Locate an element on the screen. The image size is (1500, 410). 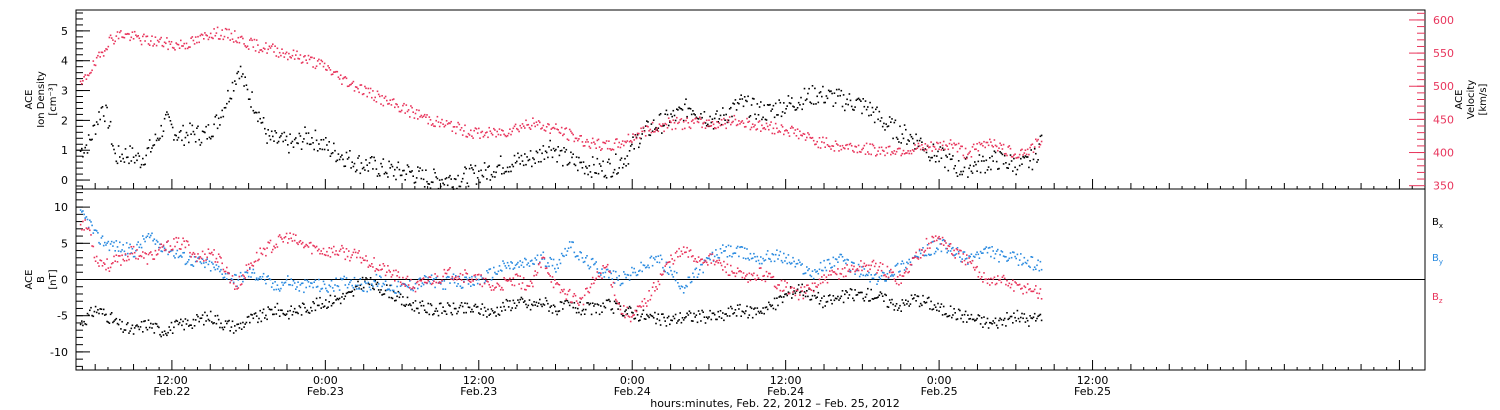
top-right-tick-label: 400 is located at coordinates (1443, 153).